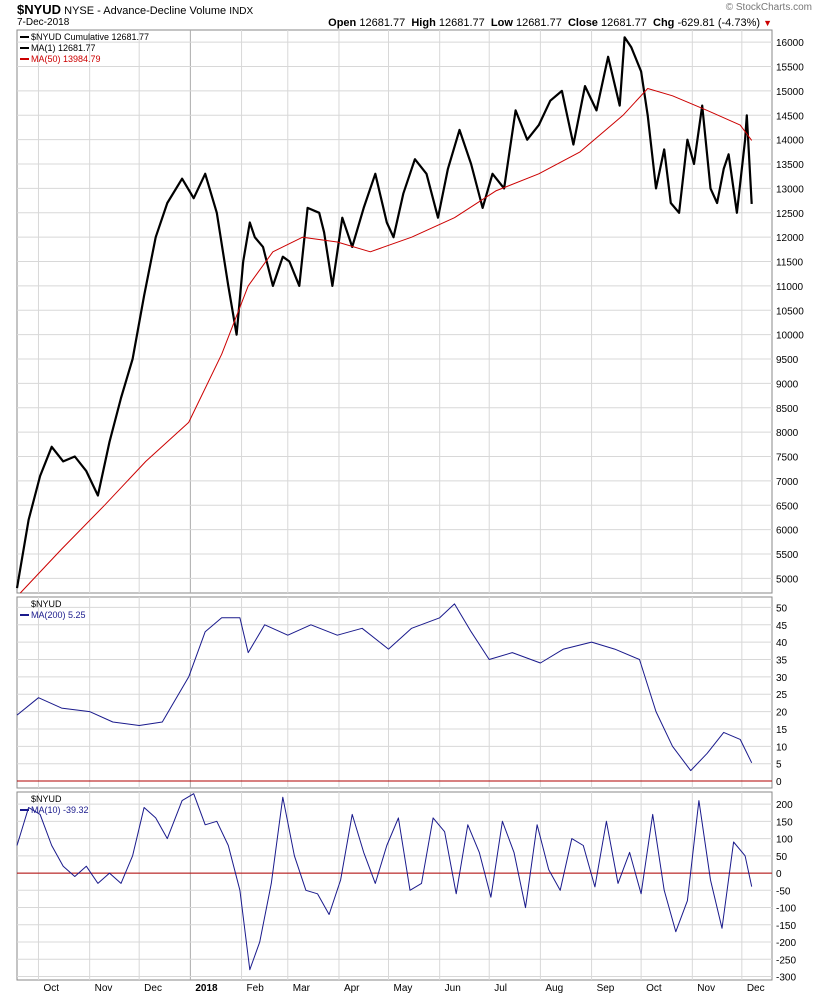 The image size is (820, 1000). I want to click on y-tick-label: 9500, so click(787, 360).